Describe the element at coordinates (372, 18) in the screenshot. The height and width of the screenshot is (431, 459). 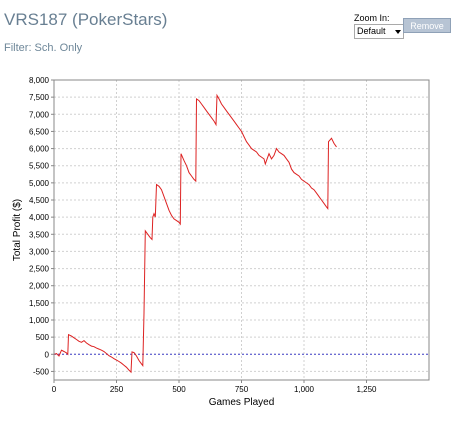
I see `zoom-label: Zoom In:` at that location.